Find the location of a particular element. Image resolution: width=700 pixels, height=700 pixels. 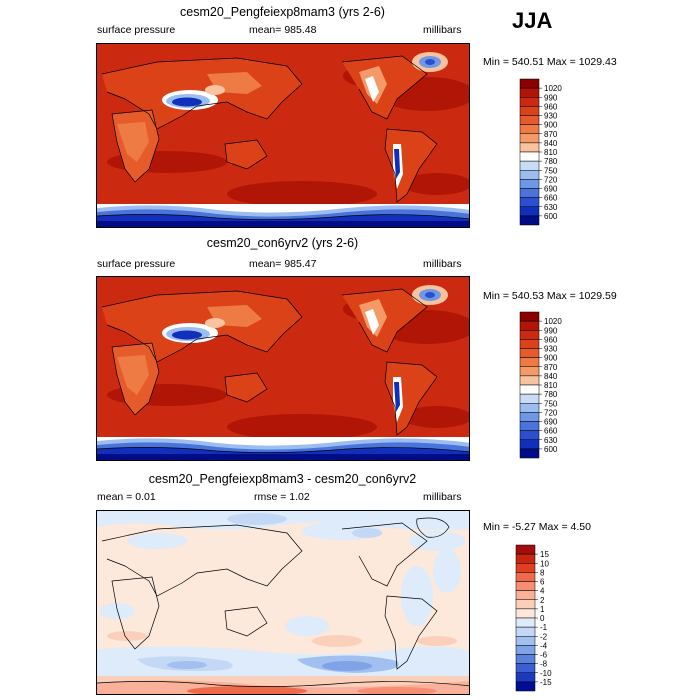

panel-3-map is located at coordinates (283, 602).